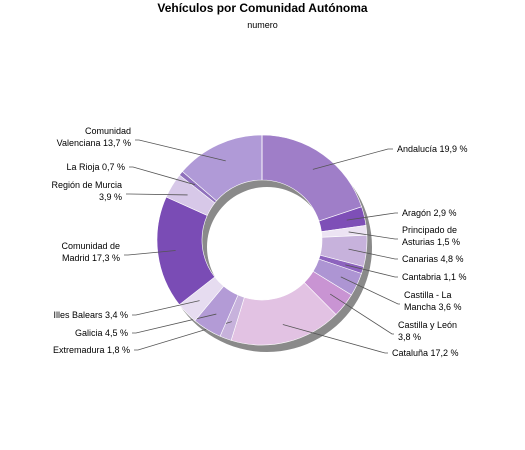  Describe the element at coordinates (370, 290) in the screenshot. I see `leader-line-castilla-la-mancha` at that location.